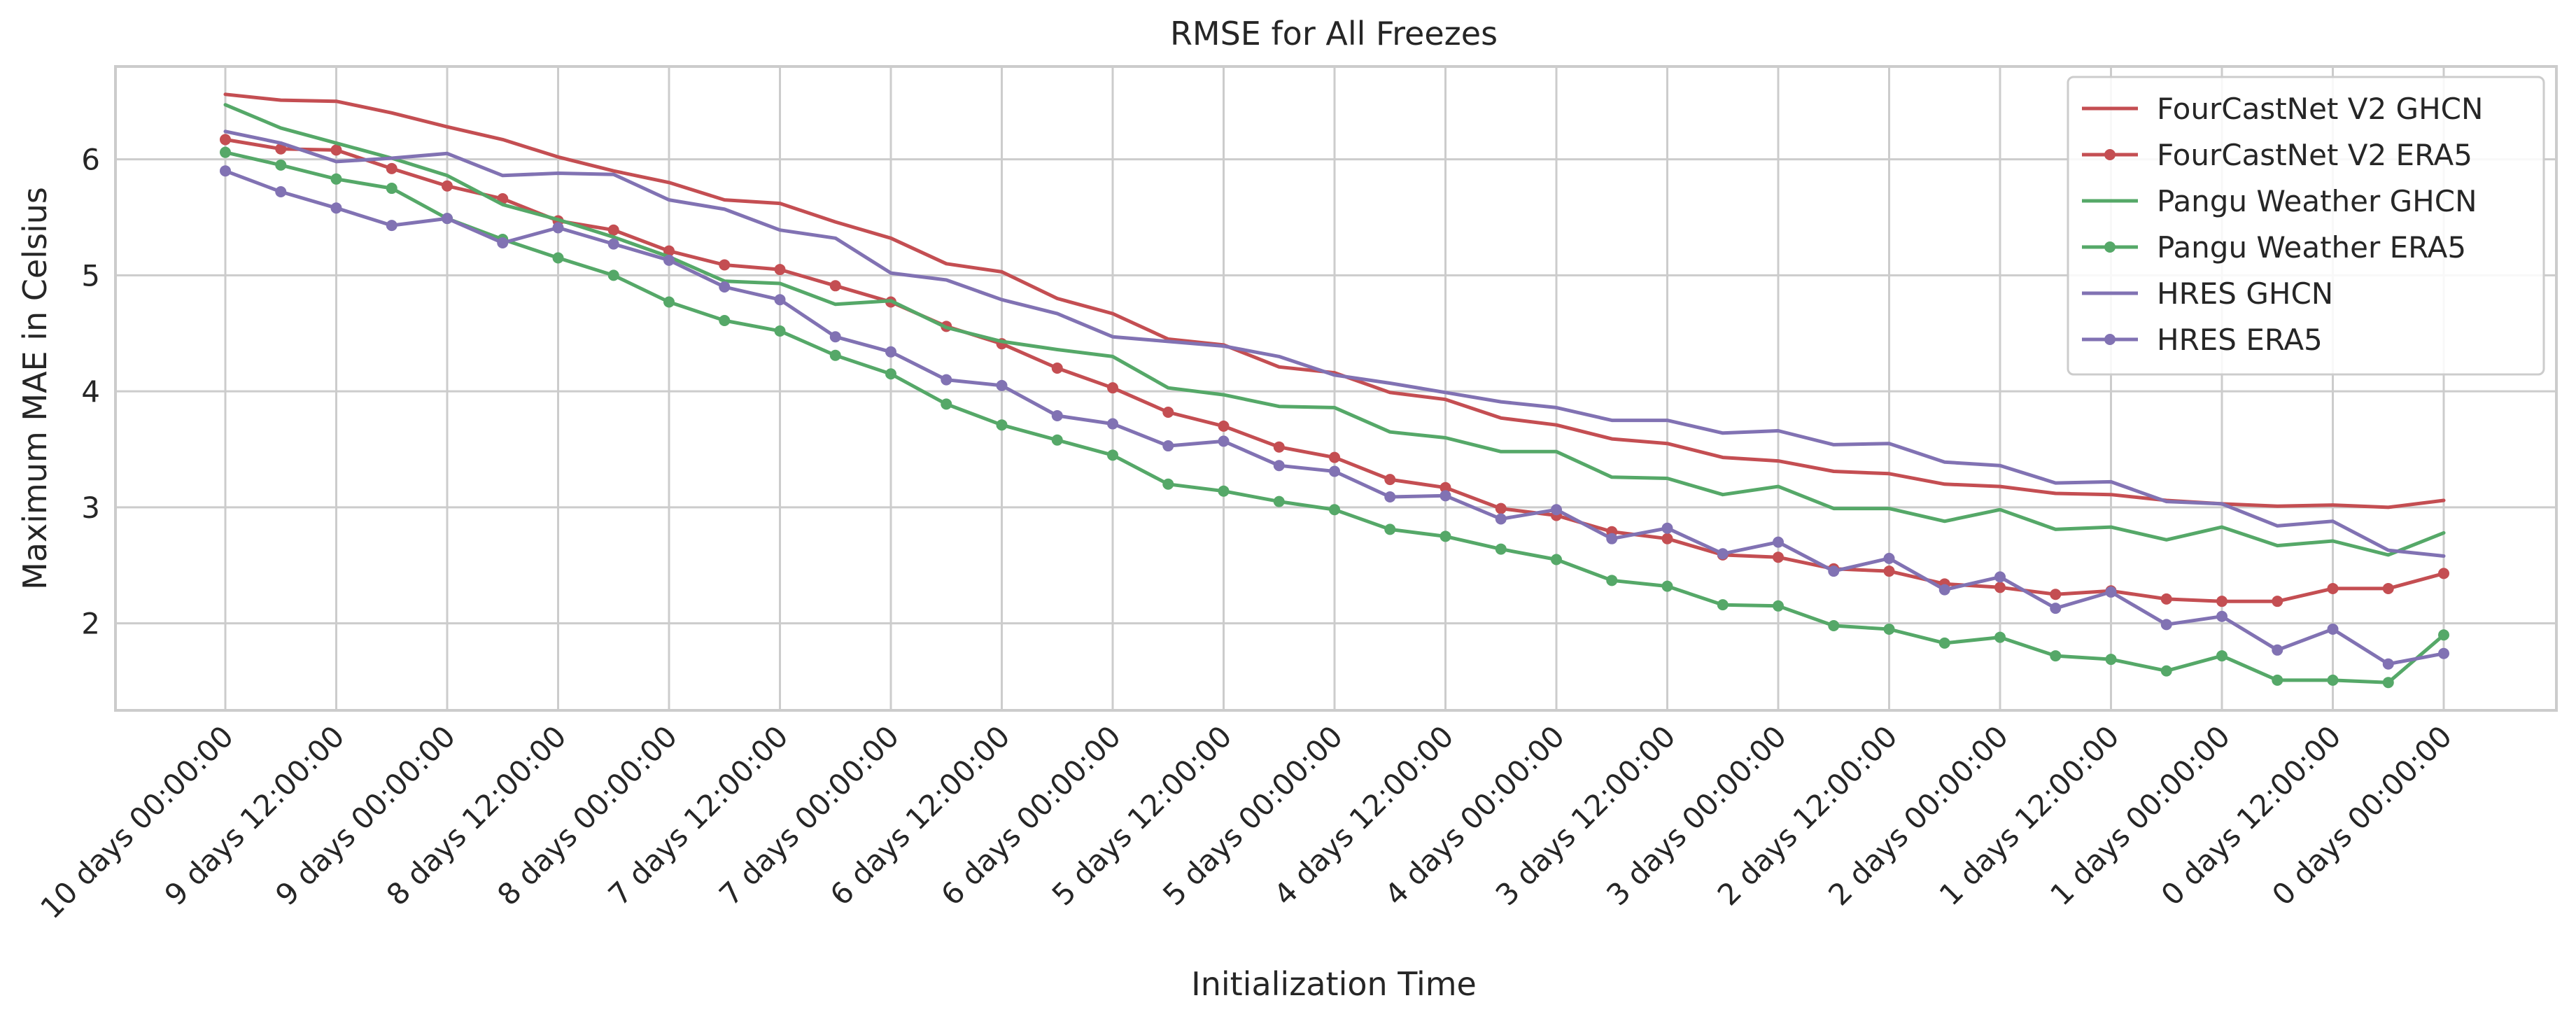 The height and width of the screenshot is (1026, 2576). I want to click on y-tick-label: 5, so click(90, 275).